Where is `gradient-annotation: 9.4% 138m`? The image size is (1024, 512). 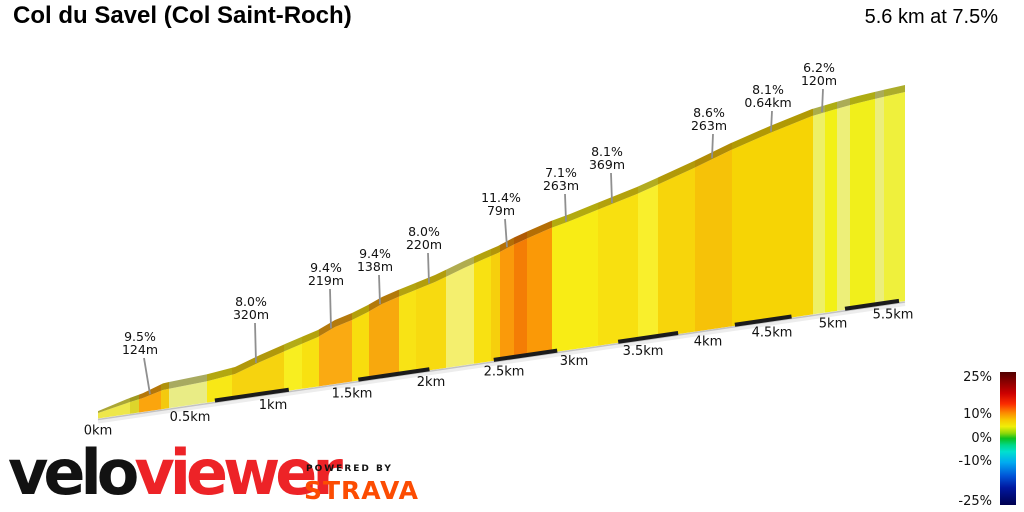
gradient-annotation: 9.4% 138m is located at coordinates (375, 260).